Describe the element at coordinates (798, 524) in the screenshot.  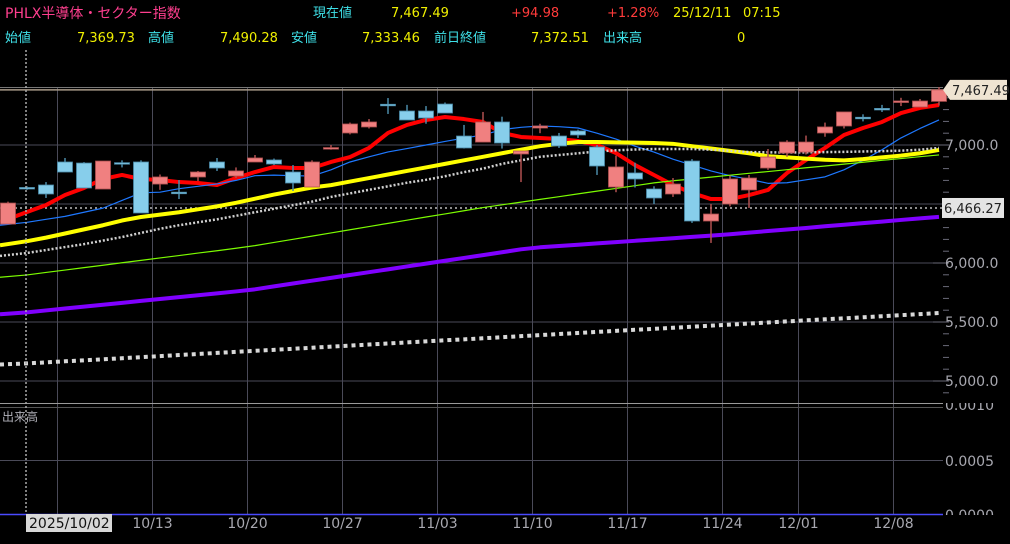
I see `date-axis-label: 12/01` at that location.